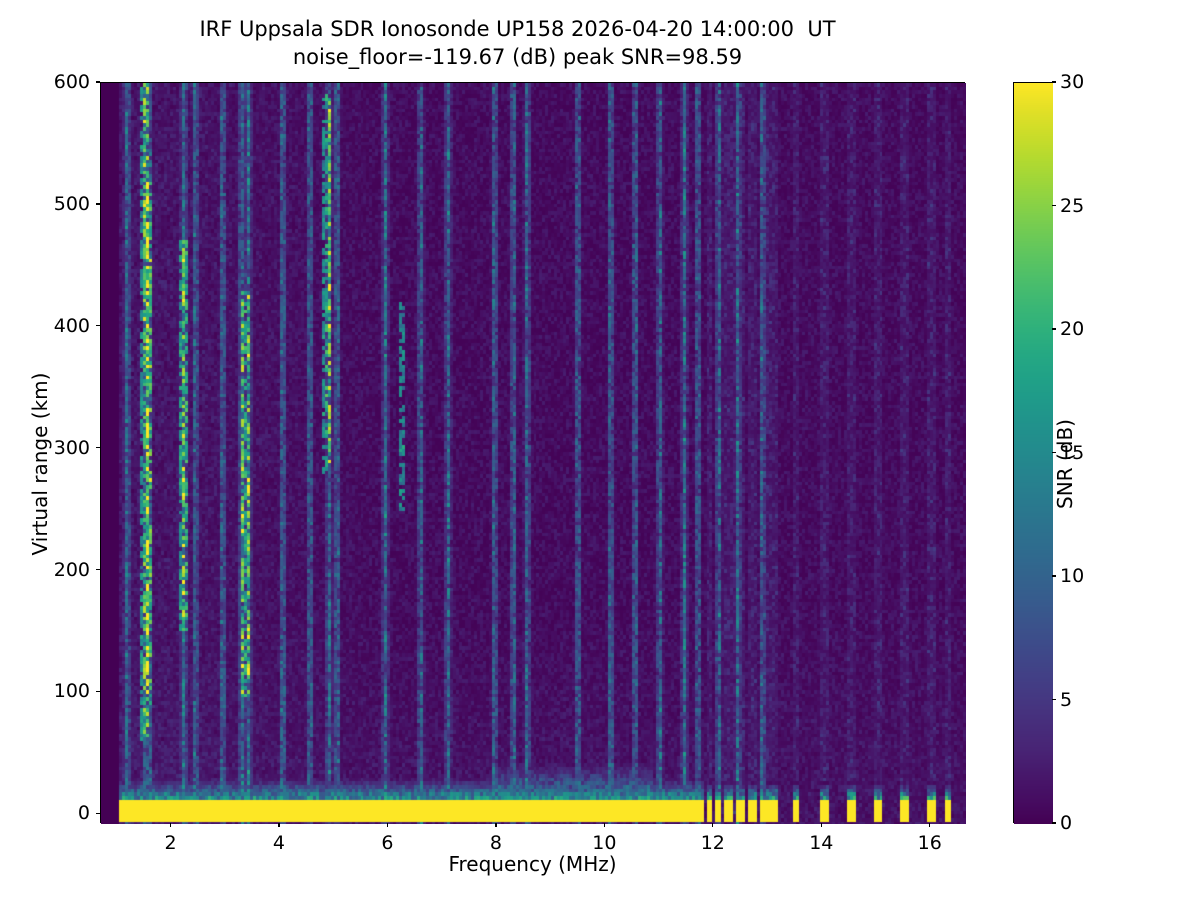 The height and width of the screenshot is (900, 1200). Describe the element at coordinates (1072, 205) in the screenshot. I see `colorbar-tick-label: 25` at that location.